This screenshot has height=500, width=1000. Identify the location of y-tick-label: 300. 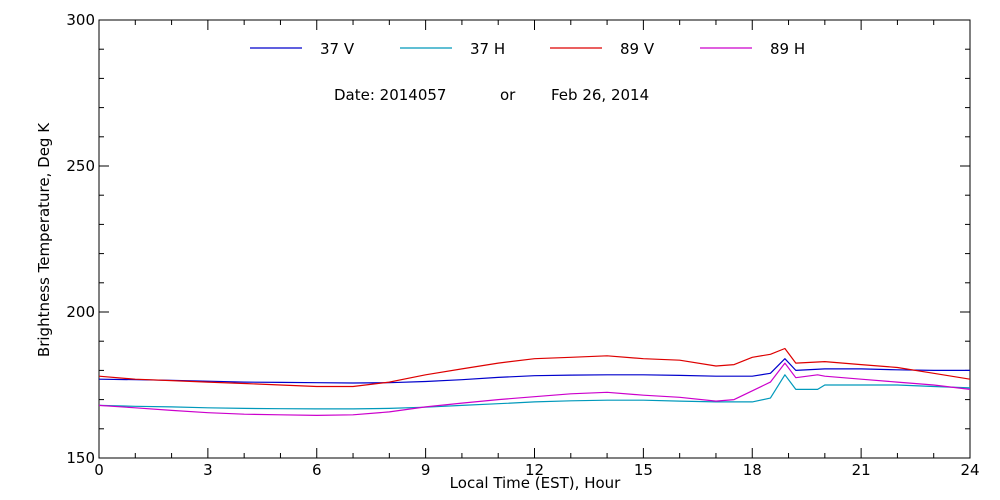
(80, 20).